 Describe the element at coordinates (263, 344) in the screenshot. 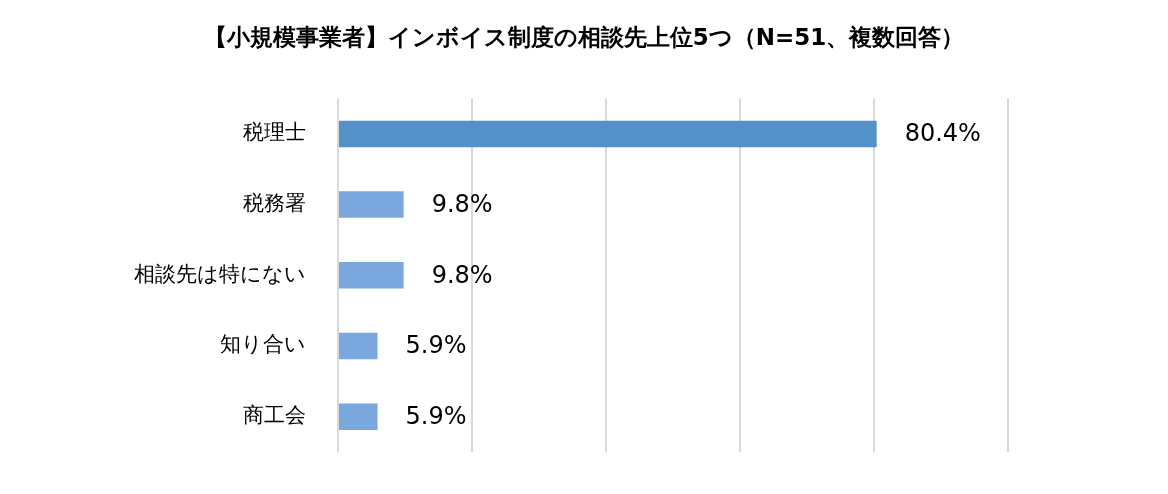

I see `y-tick-label: 知り合い` at that location.